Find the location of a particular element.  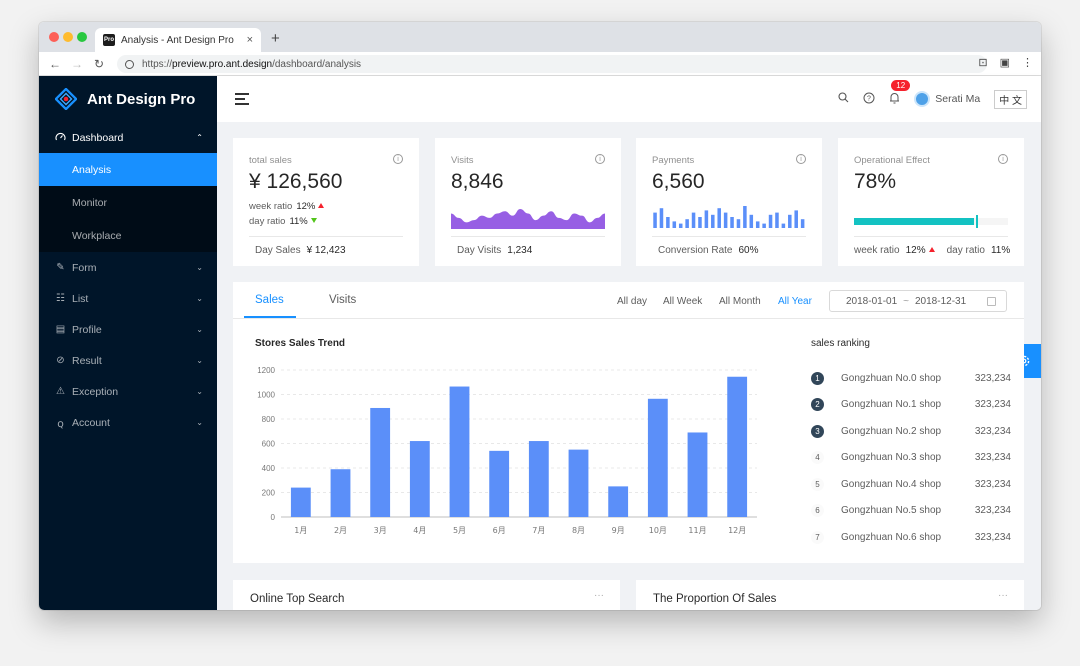

x-tick-label: 5月 is located at coordinates (459, 530).